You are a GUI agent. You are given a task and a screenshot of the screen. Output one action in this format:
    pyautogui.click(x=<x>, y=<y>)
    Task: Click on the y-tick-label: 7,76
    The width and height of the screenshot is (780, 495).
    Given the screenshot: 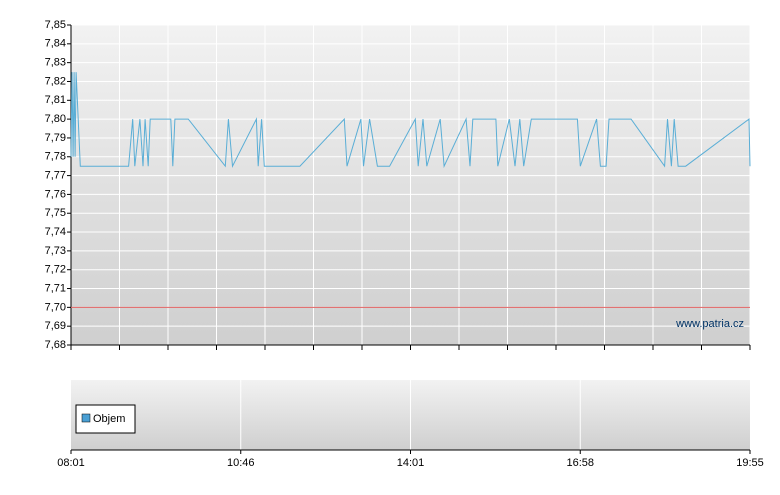 What is the action you would take?
    pyautogui.click(x=55, y=194)
    